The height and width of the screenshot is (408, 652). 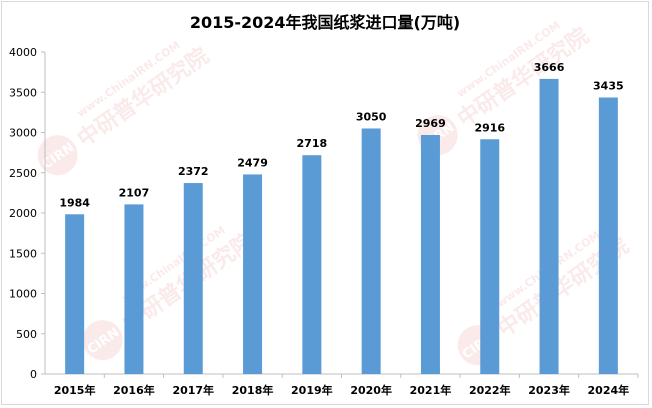 I want to click on bar-2017年, so click(x=193, y=278).